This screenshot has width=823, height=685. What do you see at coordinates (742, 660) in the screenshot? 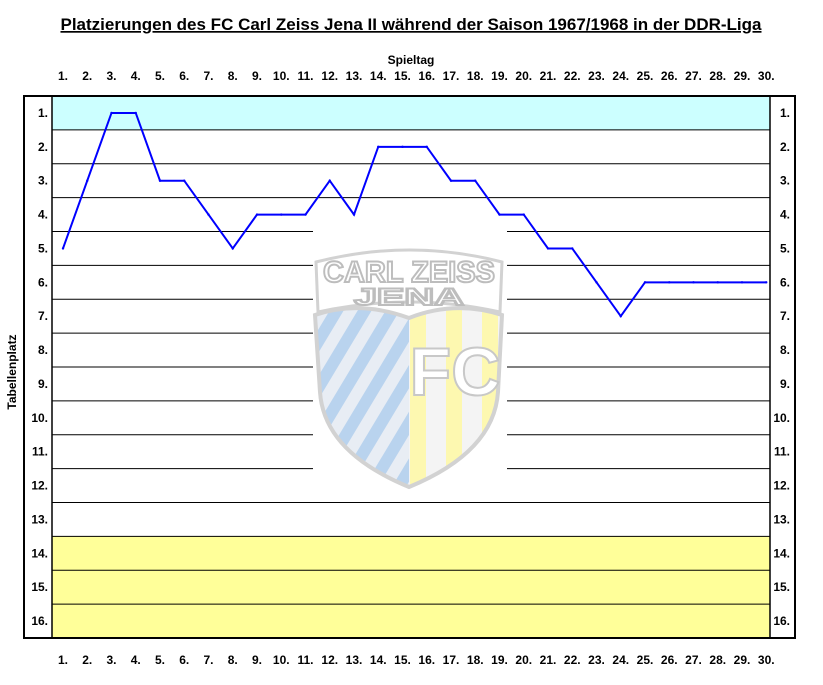
I see `x-tick-label-bottom: 29.` at bounding box center [742, 660].